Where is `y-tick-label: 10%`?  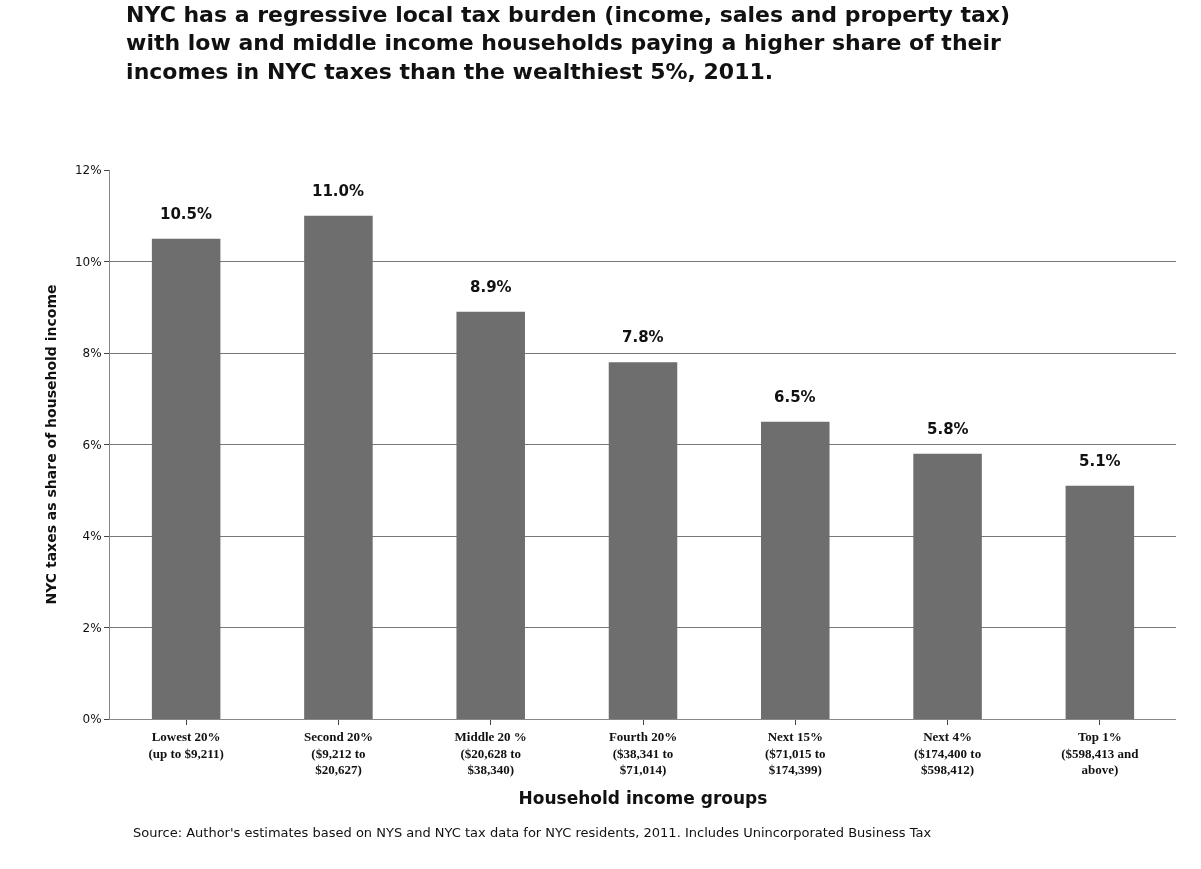
y-tick-label: 10% is located at coordinates (88, 261).